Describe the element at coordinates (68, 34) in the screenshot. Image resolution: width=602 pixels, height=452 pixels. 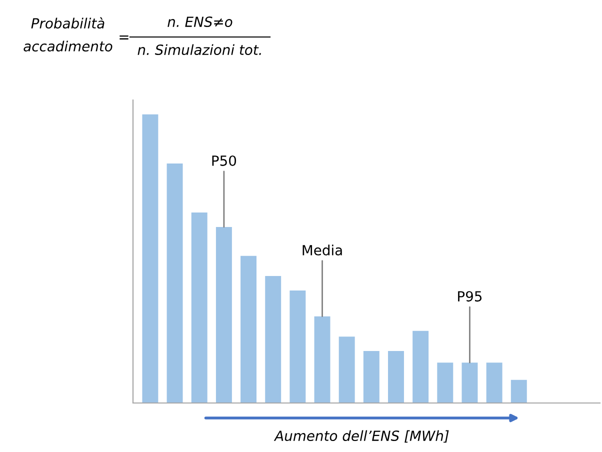
I see `y-axis-title: Probabilità accadimento` at that location.